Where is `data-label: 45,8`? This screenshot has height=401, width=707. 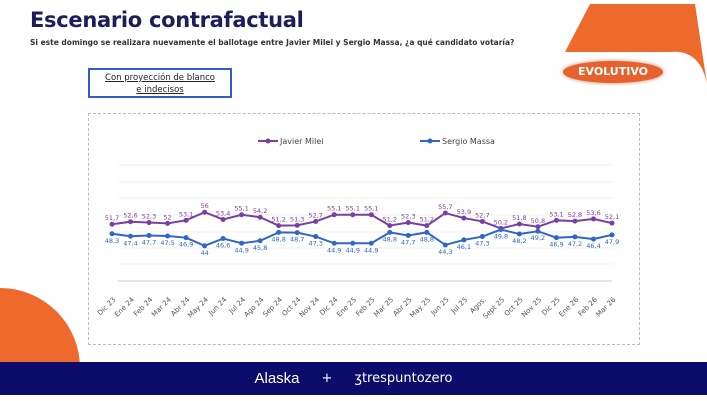 data-label: 45,8 is located at coordinates (260, 248).